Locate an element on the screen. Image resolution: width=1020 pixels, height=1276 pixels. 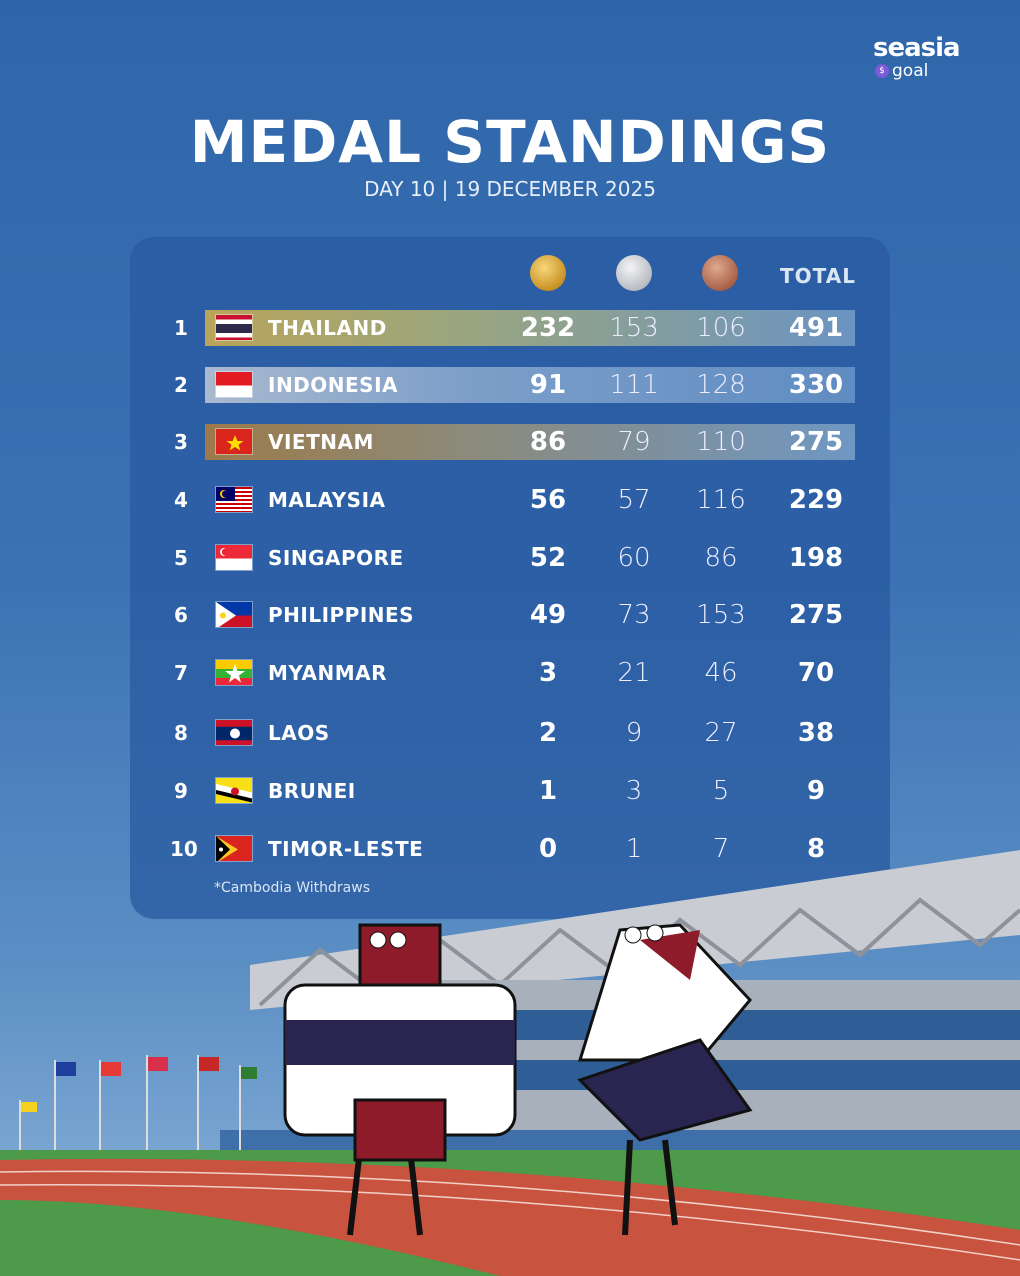
rank: 3 is located at coordinates (181, 442).